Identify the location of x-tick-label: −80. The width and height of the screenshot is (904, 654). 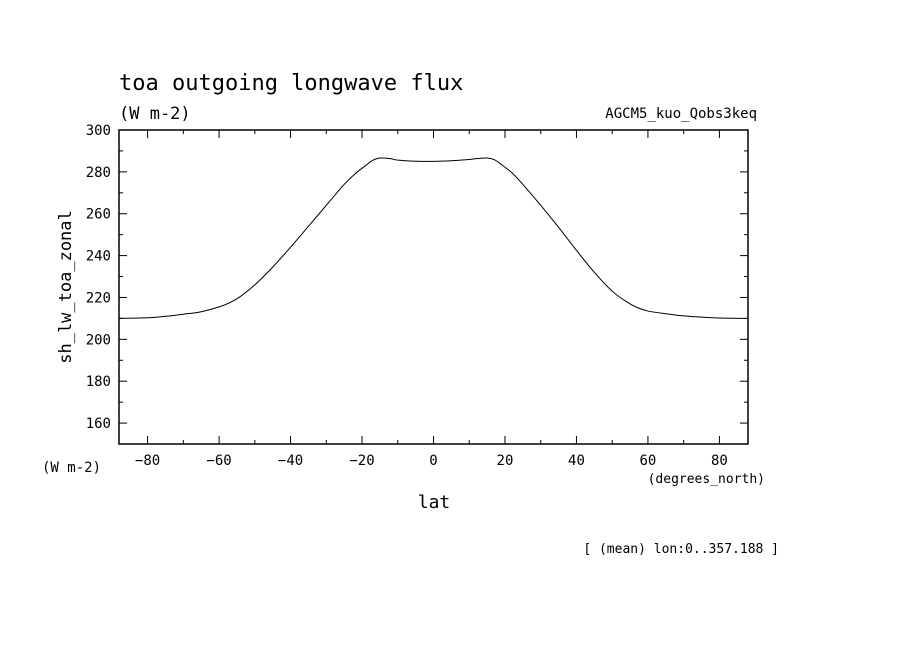
(147, 461).